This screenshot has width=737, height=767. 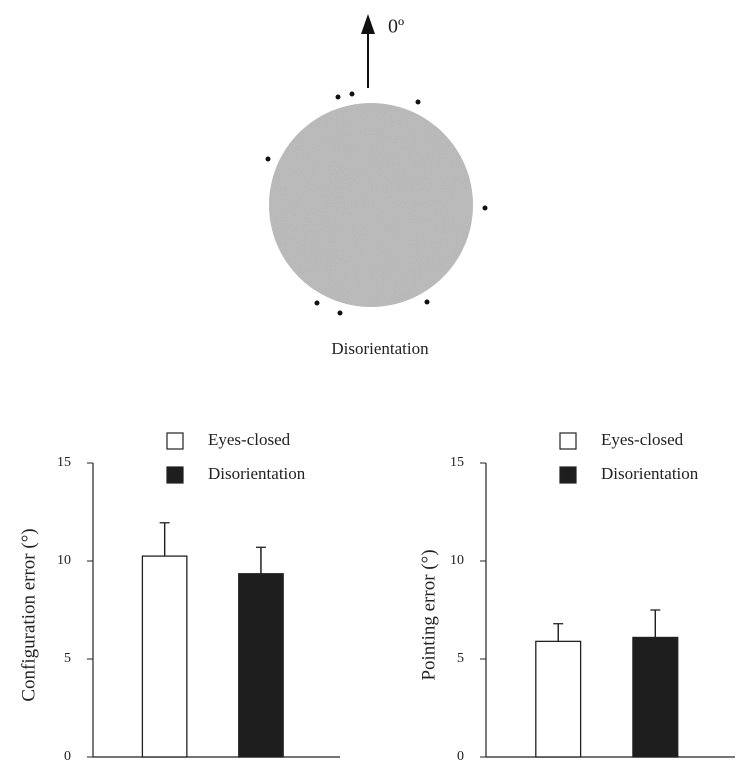 What do you see at coordinates (371, 205) in the screenshot?
I see `arena` at bounding box center [371, 205].